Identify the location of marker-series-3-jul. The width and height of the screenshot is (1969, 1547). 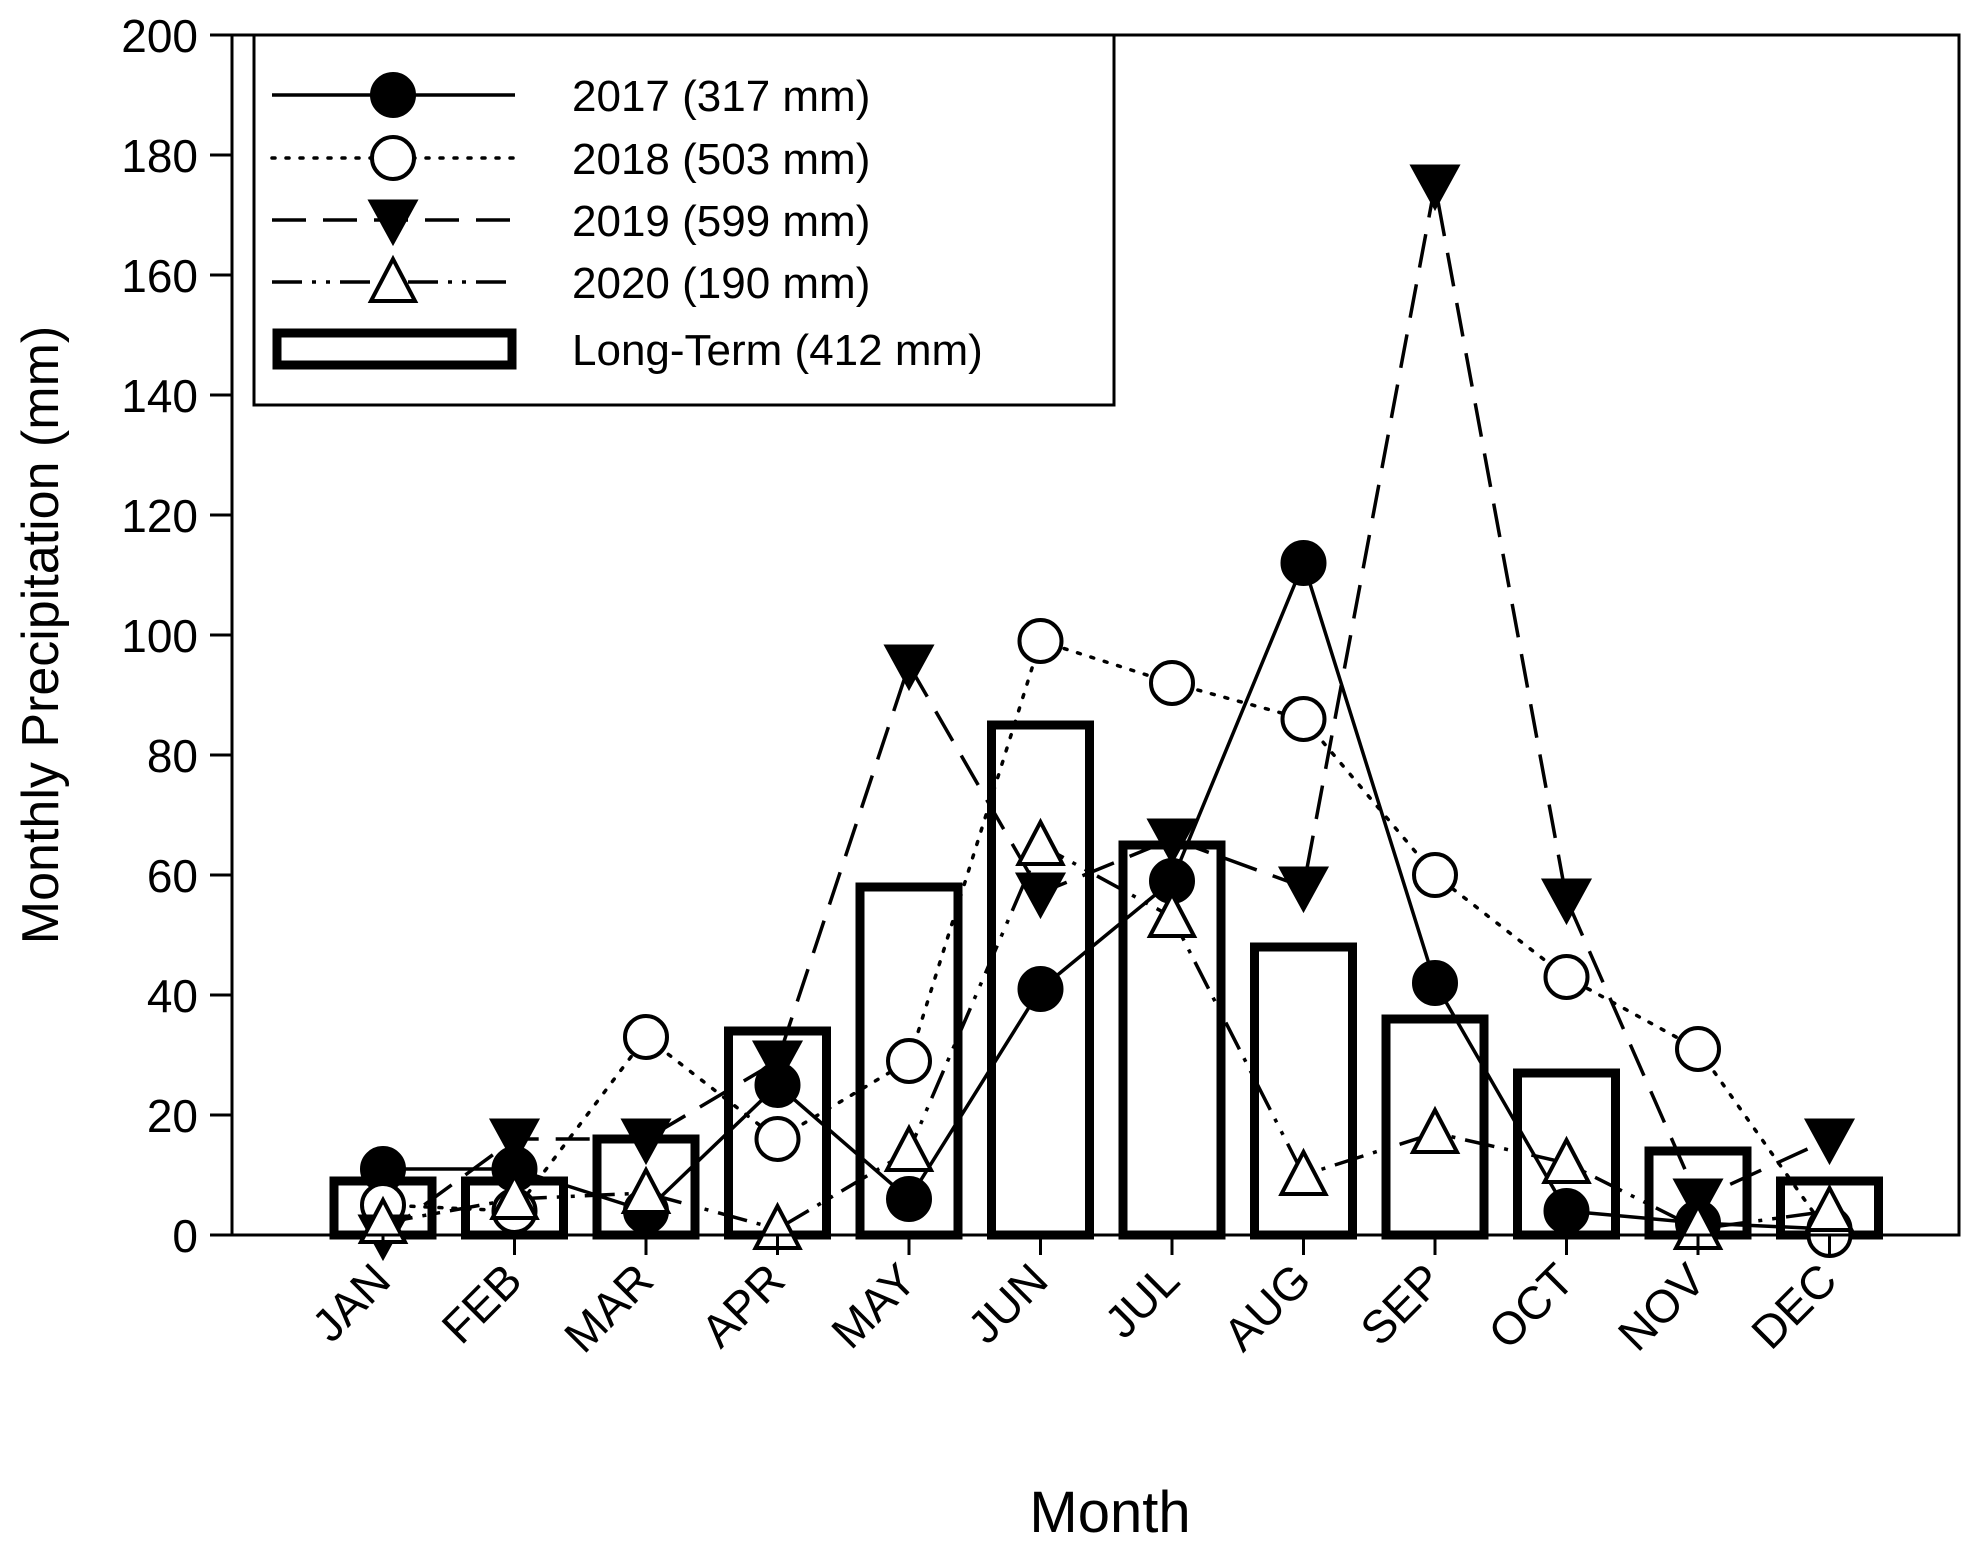
(1172, 842).